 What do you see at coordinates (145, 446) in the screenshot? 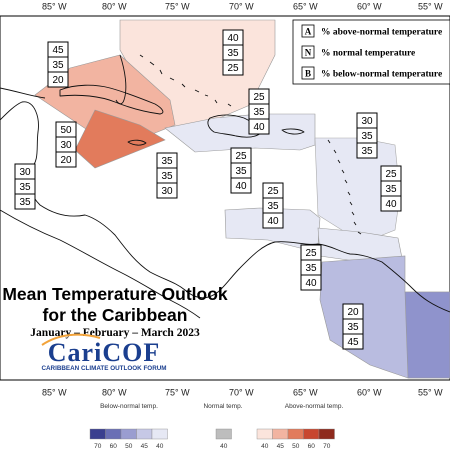
I see `legend-below-tick-label: 45` at bounding box center [145, 446].